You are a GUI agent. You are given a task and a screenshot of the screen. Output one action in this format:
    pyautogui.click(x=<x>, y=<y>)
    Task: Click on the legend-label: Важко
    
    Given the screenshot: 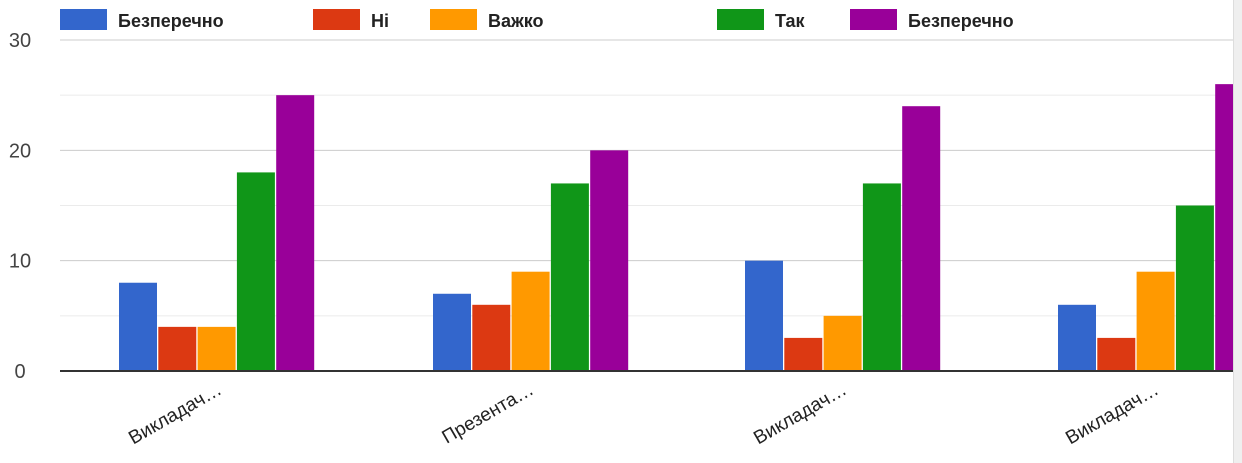 What is the action you would take?
    pyautogui.click(x=516, y=21)
    